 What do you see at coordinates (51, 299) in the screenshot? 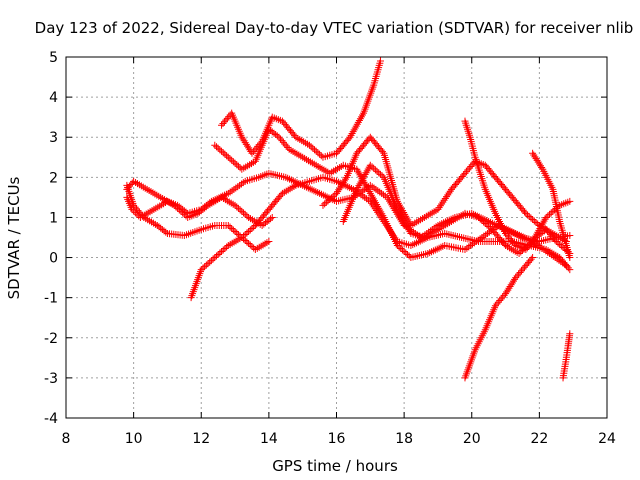
I see `y-tick-label: -1` at bounding box center [51, 299].